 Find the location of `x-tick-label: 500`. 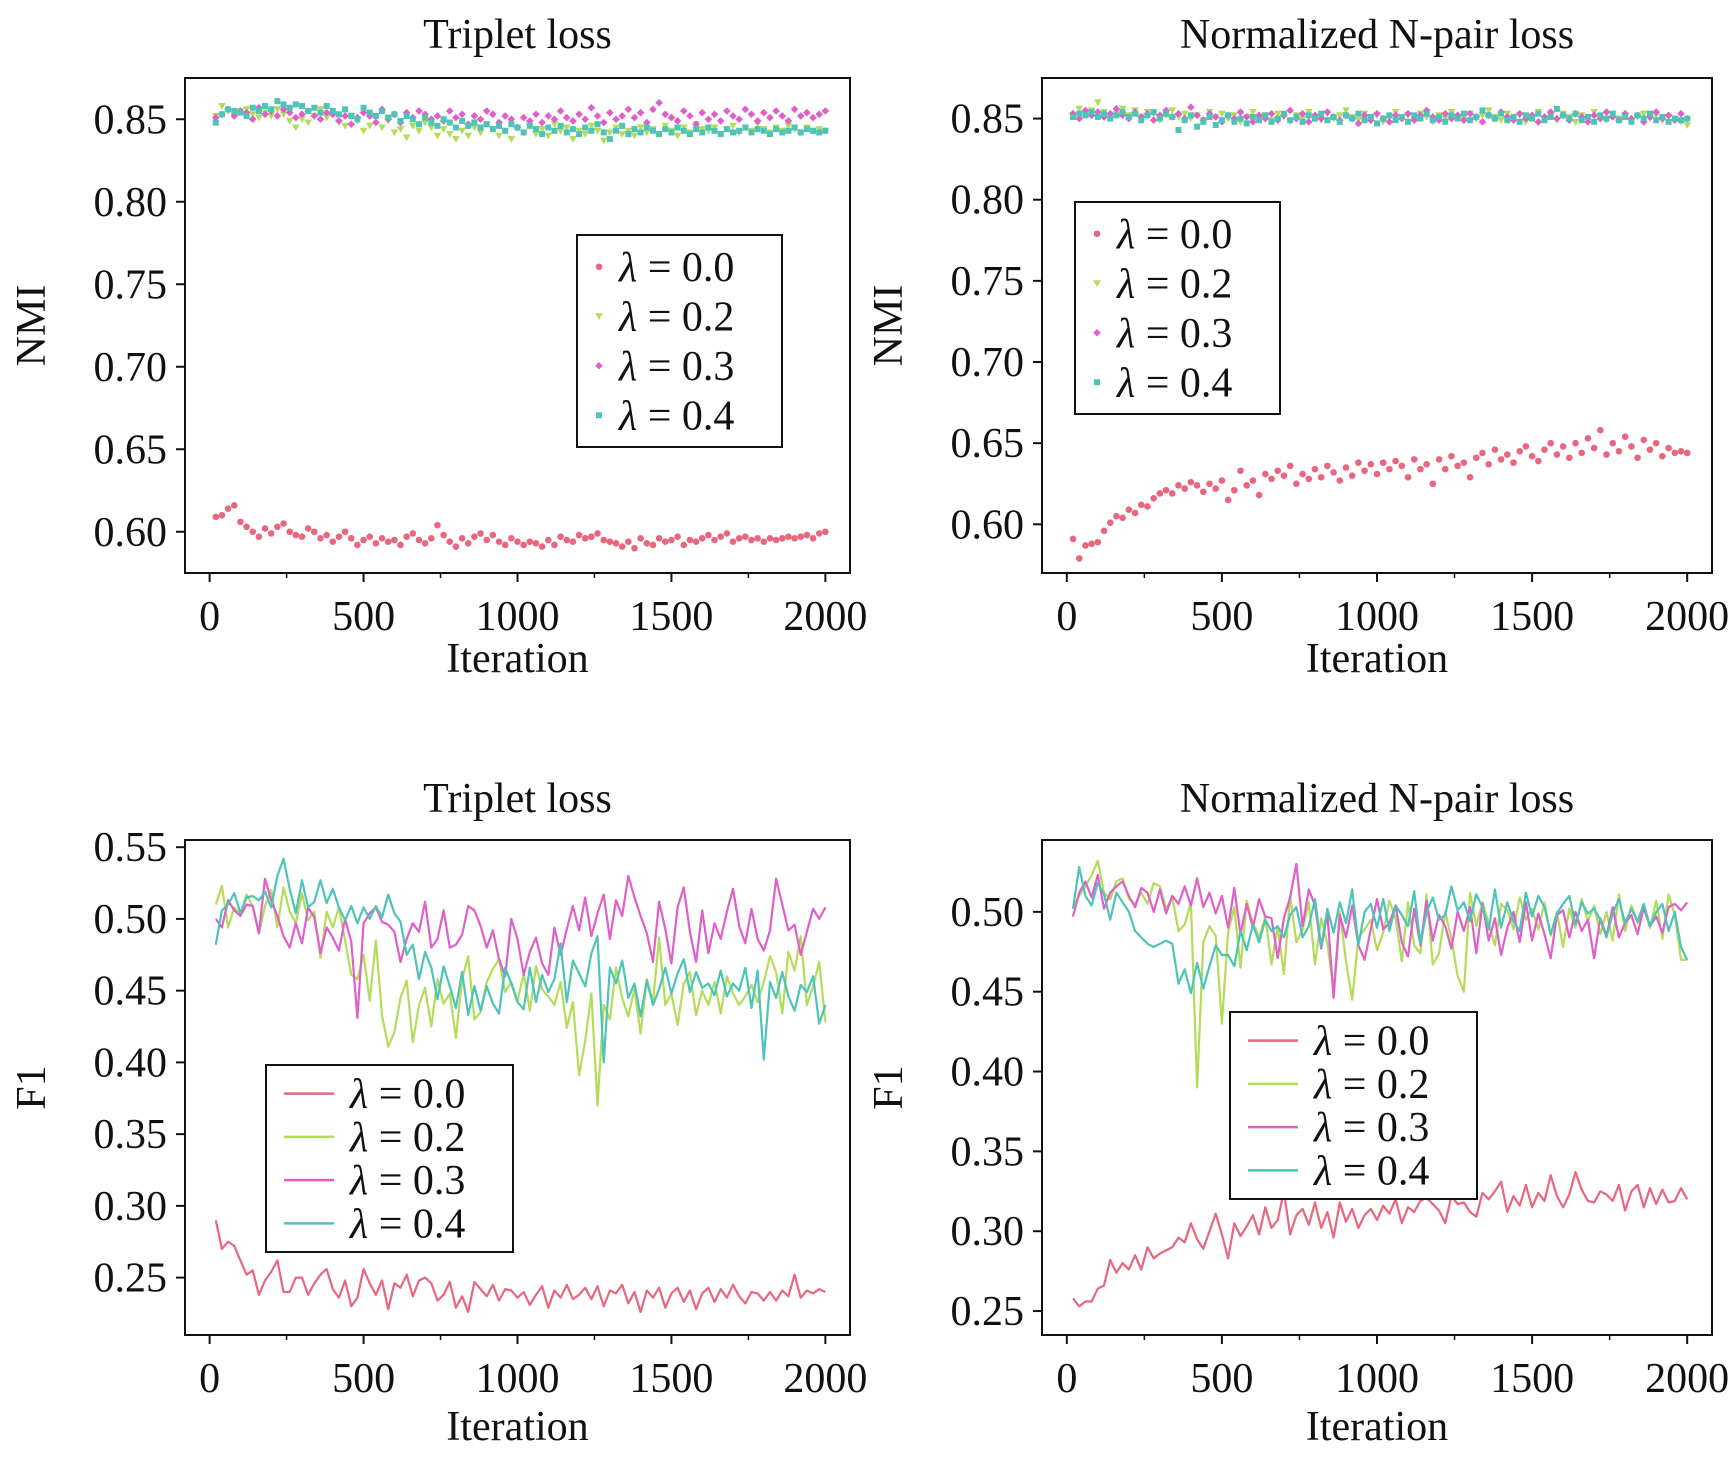

x-tick-label: 500 is located at coordinates (363, 1379).